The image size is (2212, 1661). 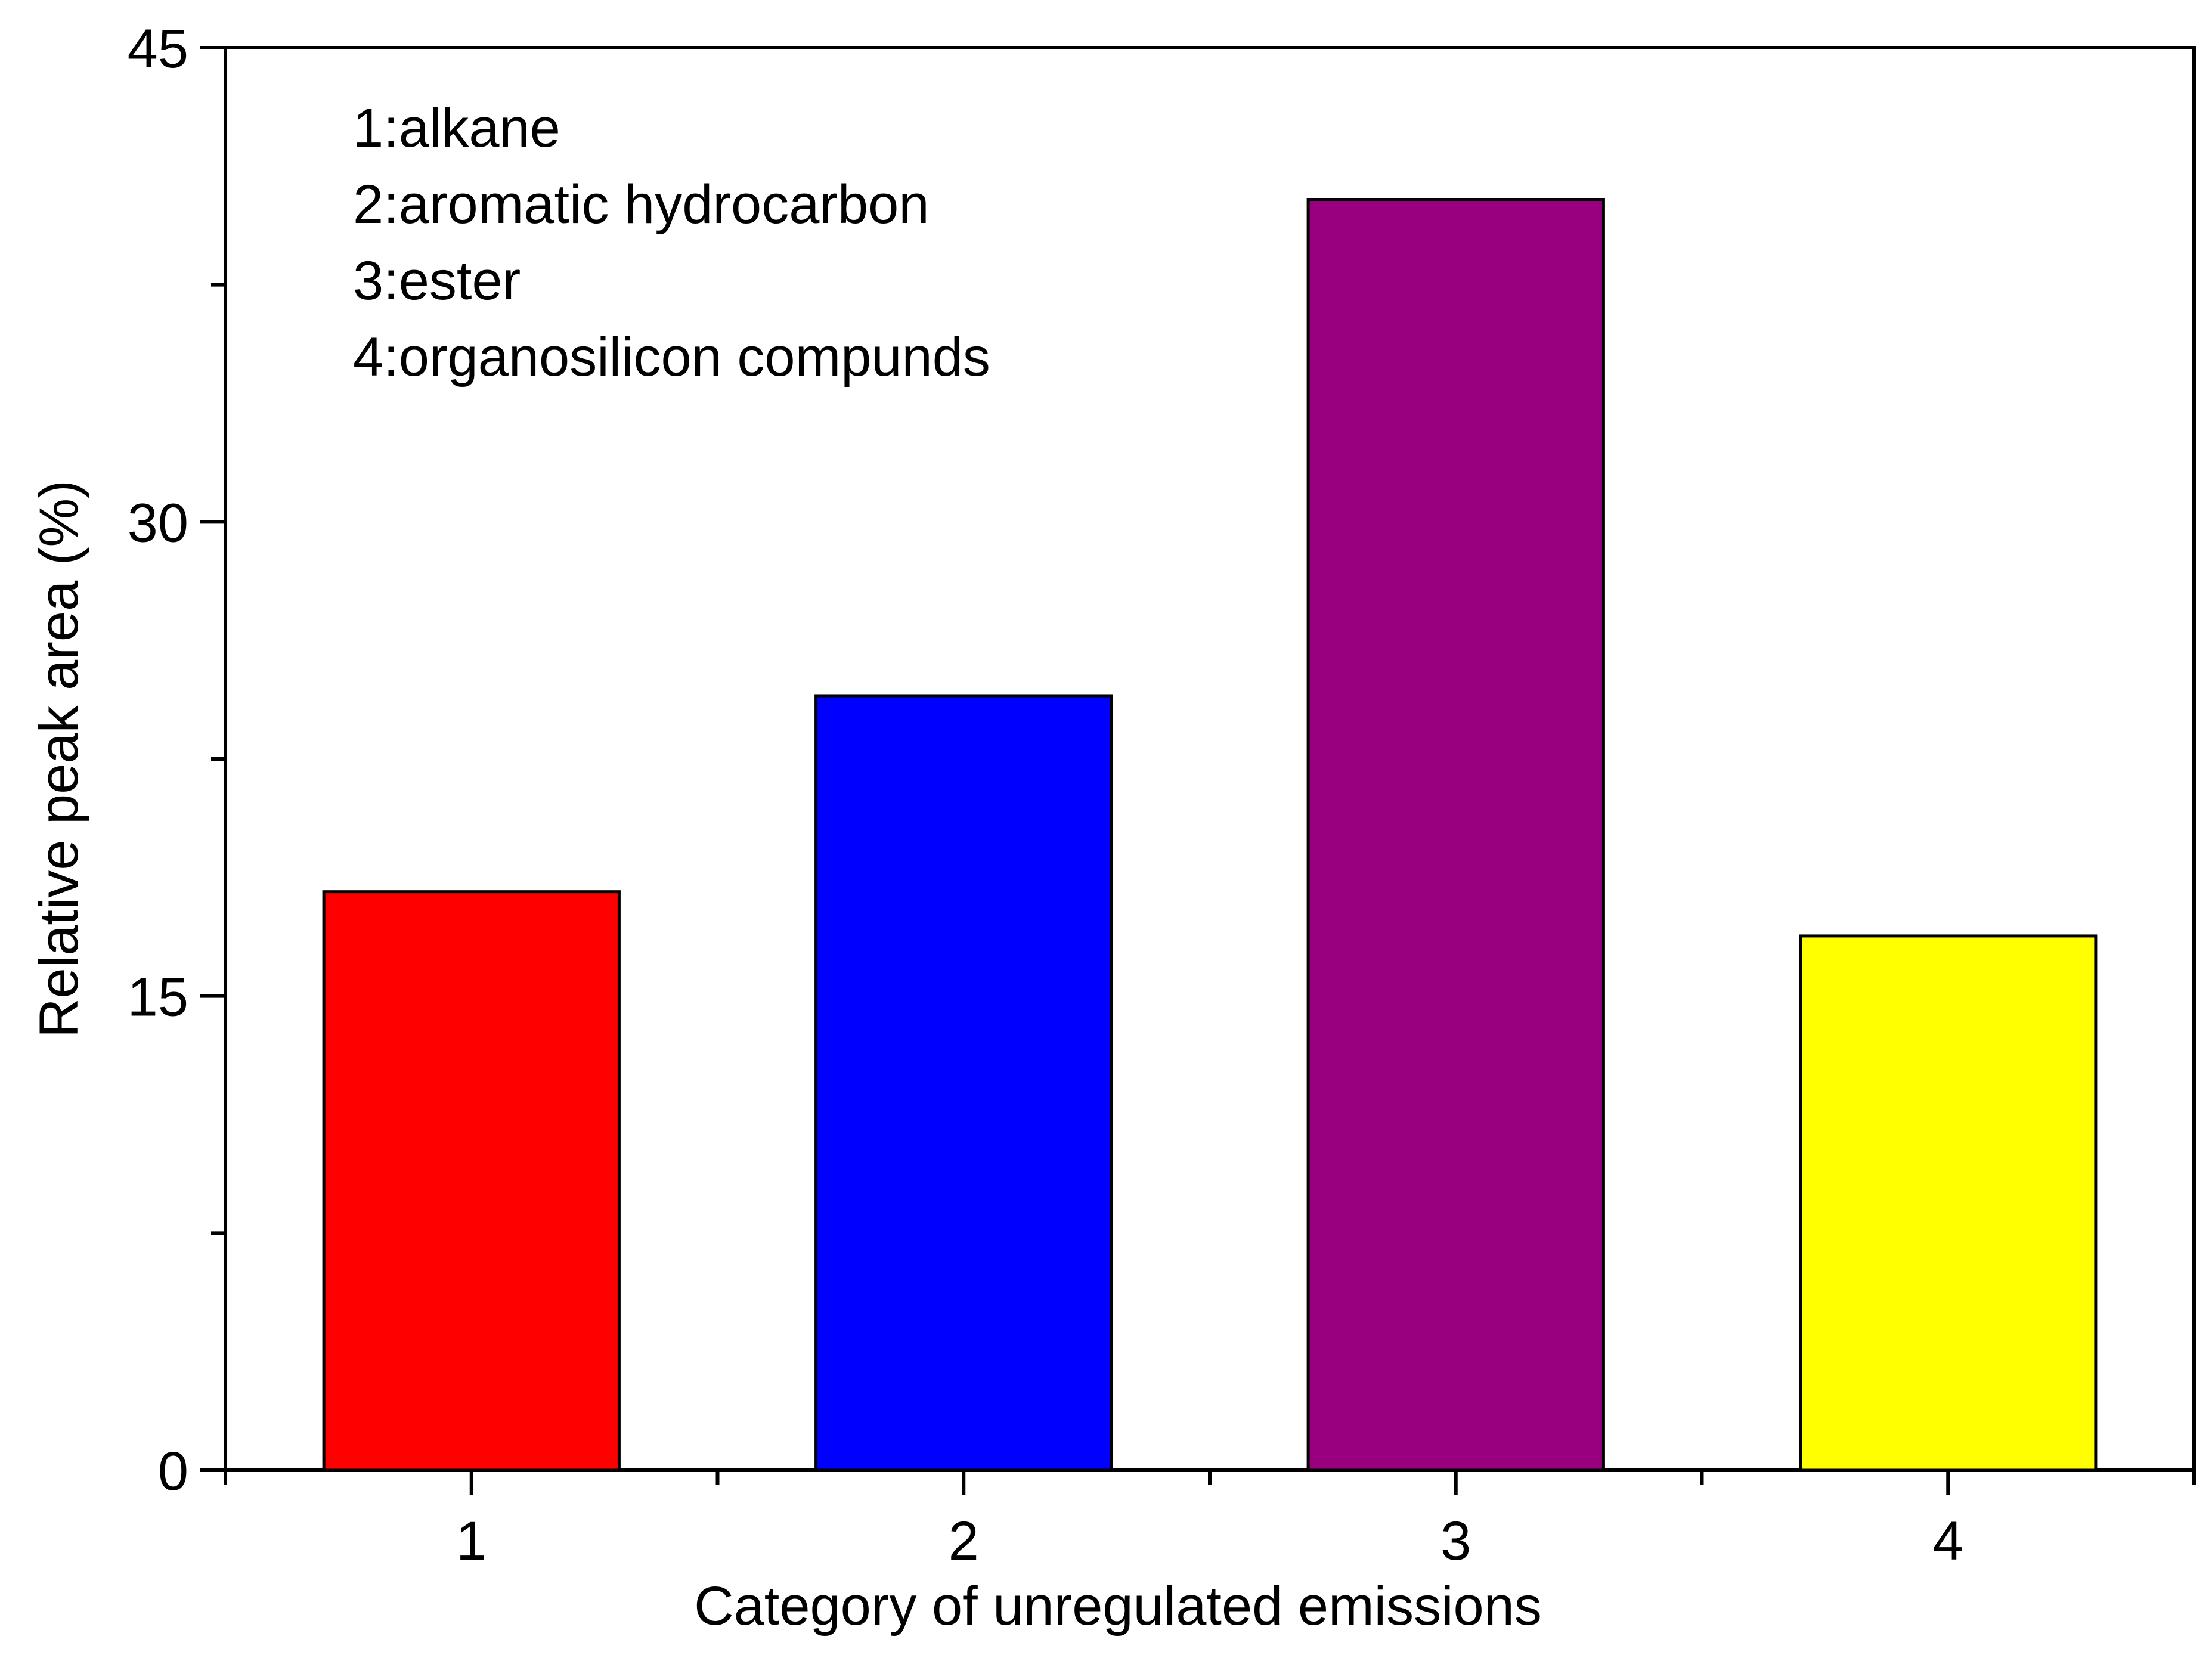 I want to click on x-tick-label-4: 4, so click(x=1948, y=1542).